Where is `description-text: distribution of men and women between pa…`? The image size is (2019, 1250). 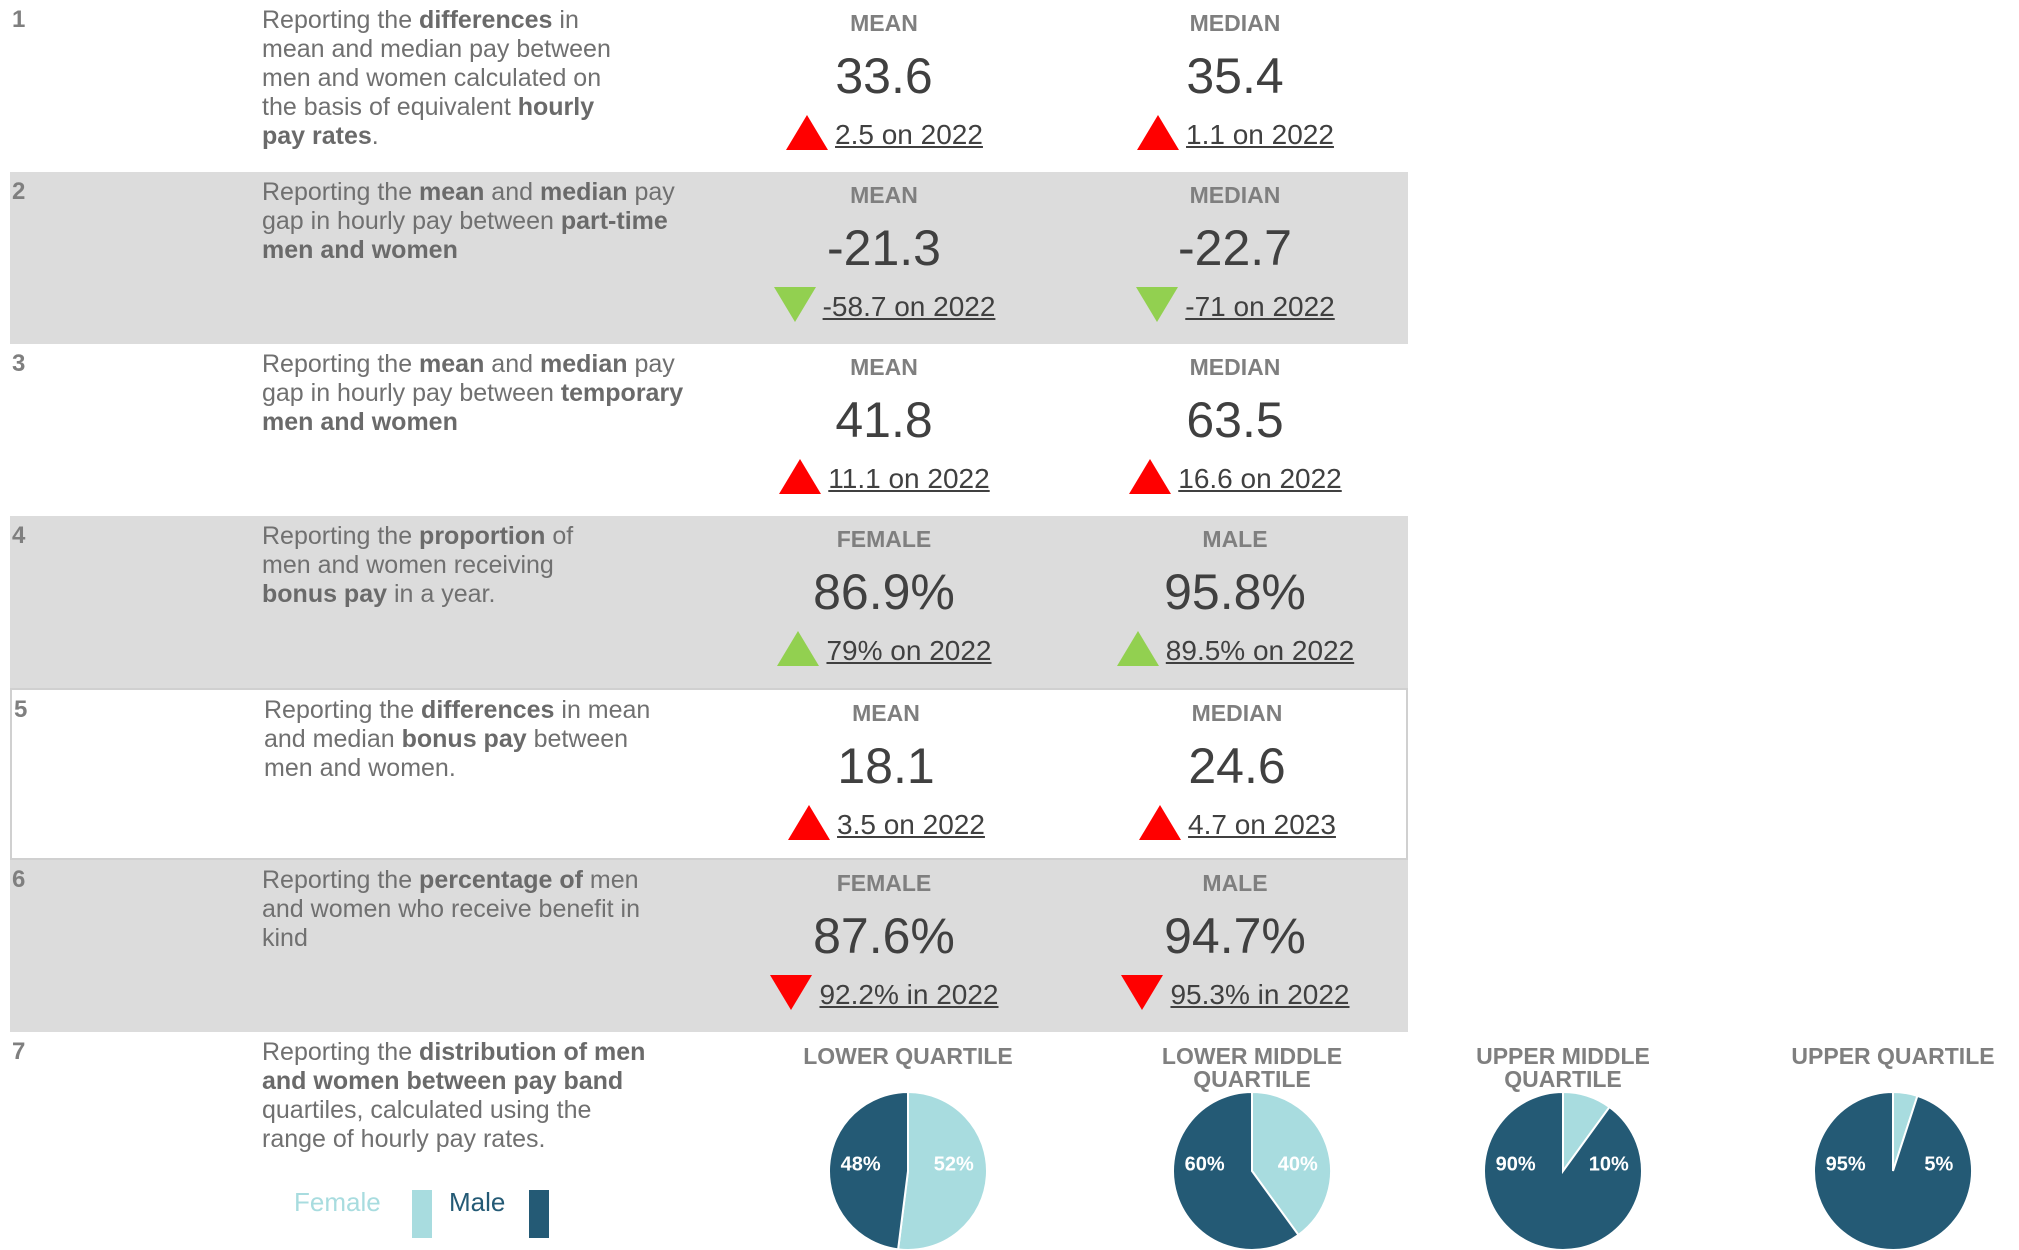 description-text: distribution of men and women between pa… is located at coordinates (454, 1066).